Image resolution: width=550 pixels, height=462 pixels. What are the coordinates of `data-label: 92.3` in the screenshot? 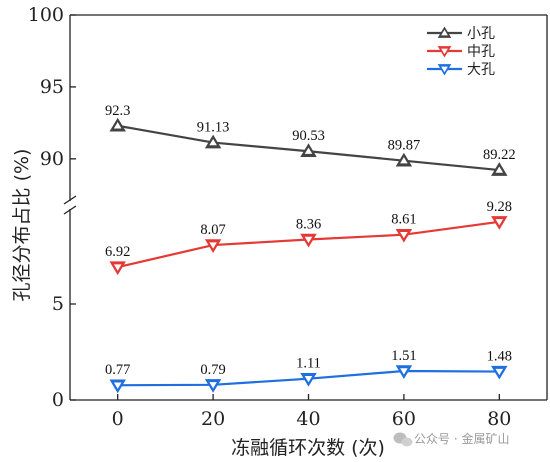 It's located at (117, 111).